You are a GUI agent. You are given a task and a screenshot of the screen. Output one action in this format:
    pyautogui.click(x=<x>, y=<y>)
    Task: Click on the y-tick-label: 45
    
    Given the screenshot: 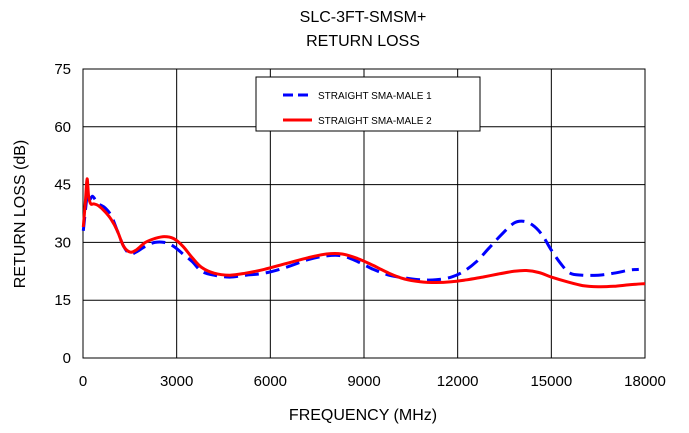 What is the action you would take?
    pyautogui.click(x=62, y=185)
    